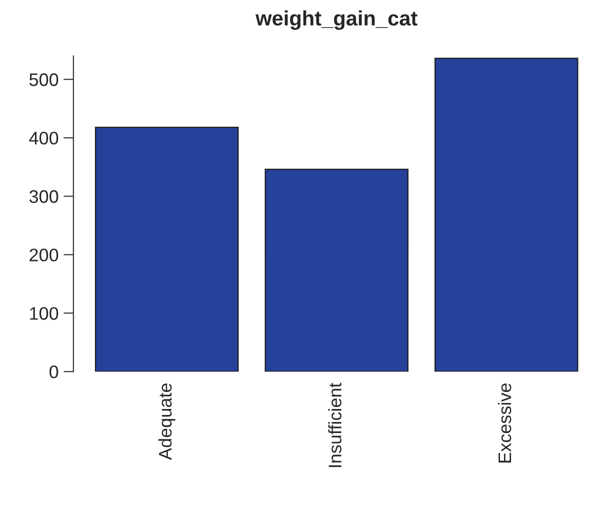  Describe the element at coordinates (505, 422) in the screenshot. I see `x-tick-label: Excessive` at that location.